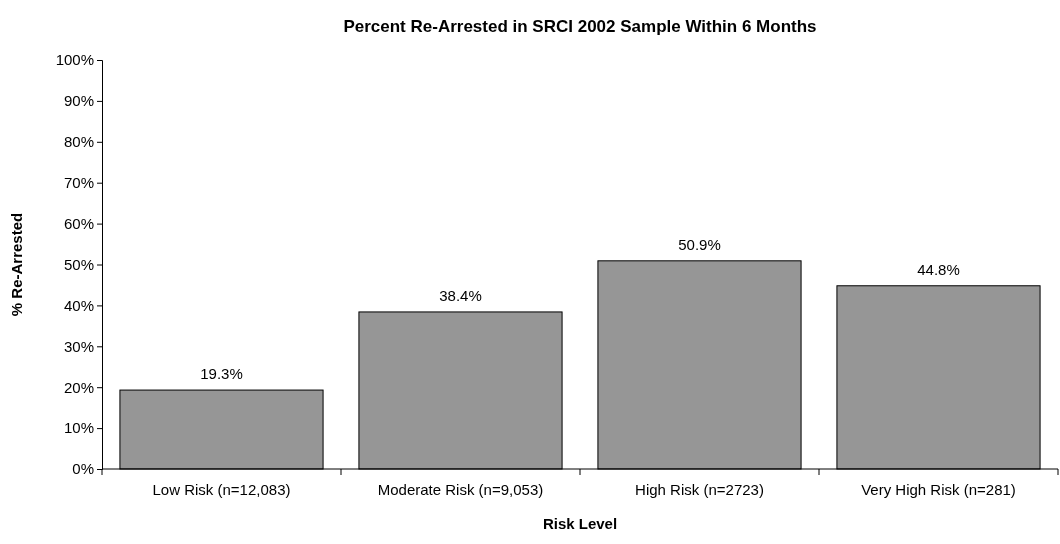 The height and width of the screenshot is (544, 1060). I want to click on y-tick-label: 70%, so click(78, 182).